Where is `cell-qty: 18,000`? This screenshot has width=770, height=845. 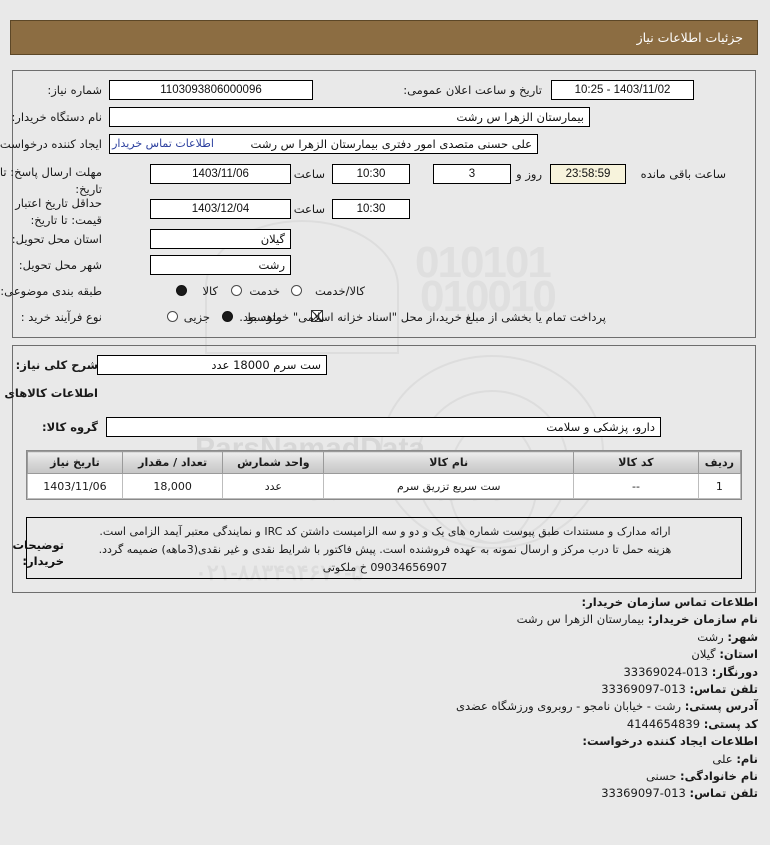 cell-qty: 18,000 is located at coordinates (172, 486).